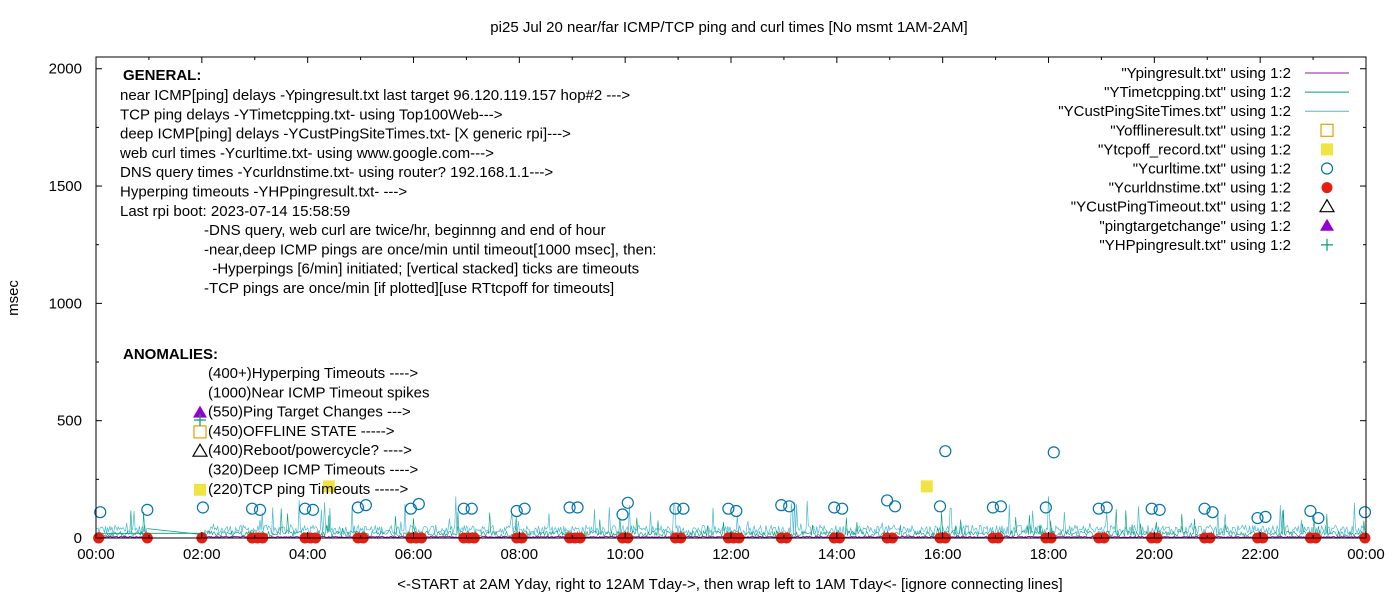 The height and width of the screenshot is (600, 1400). What do you see at coordinates (1260, 554) in the screenshot?
I see `x-tick-label: 22:00` at bounding box center [1260, 554].